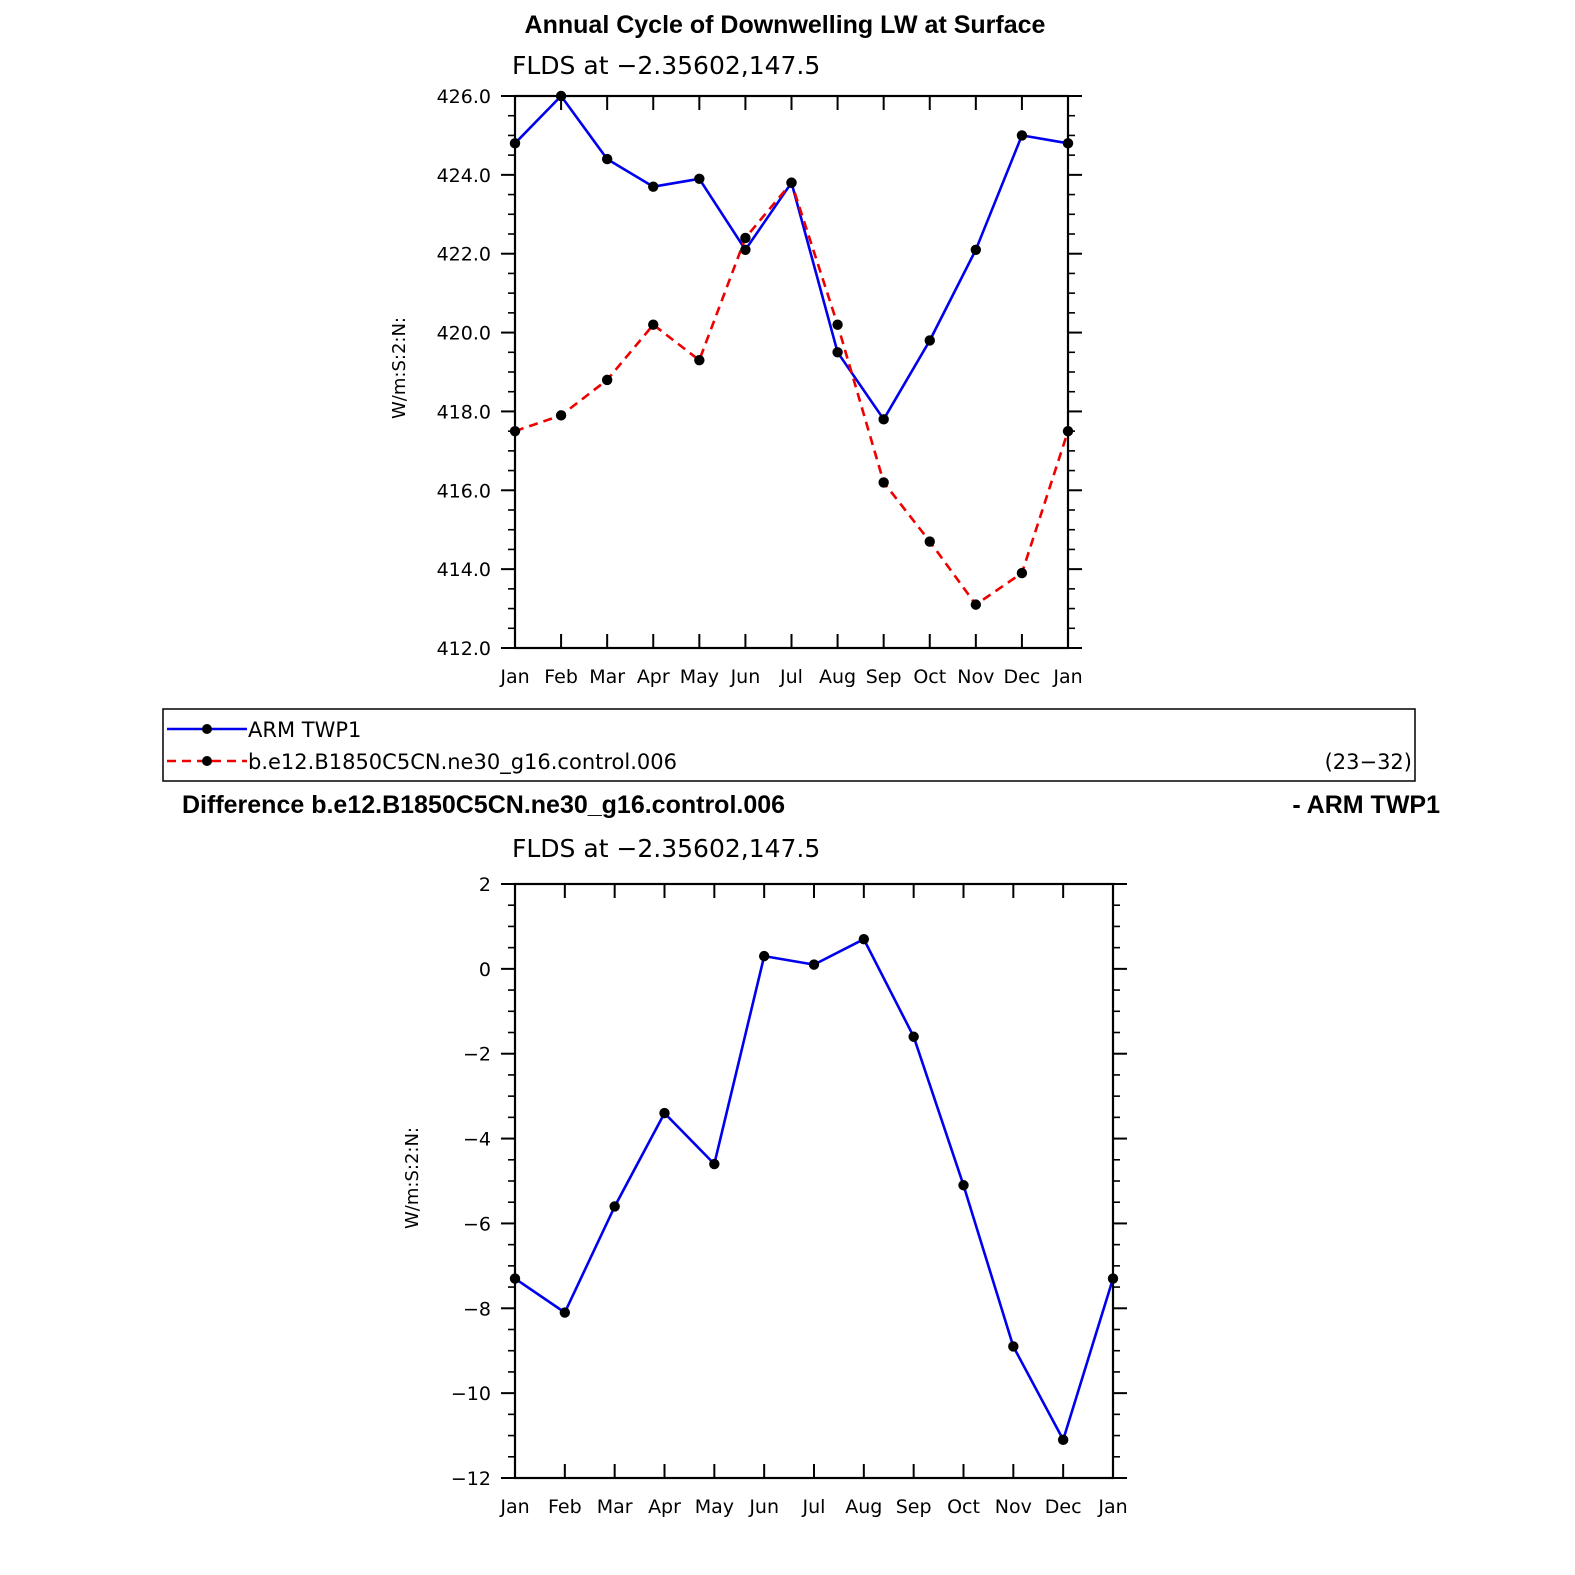 This screenshot has width=1575, height=1575. Describe the element at coordinates (304, 730) in the screenshot. I see `legend-label-series-1: ARM TWP1` at that location.